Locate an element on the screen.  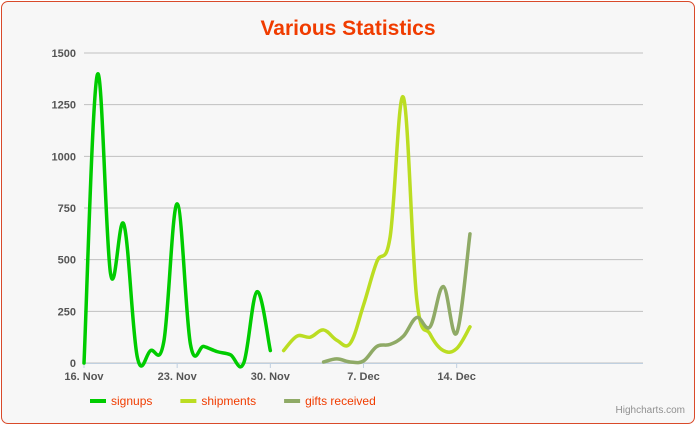
y-axis: 0 250 500 750 1000 1250 1500 is located at coordinates (64, 209).